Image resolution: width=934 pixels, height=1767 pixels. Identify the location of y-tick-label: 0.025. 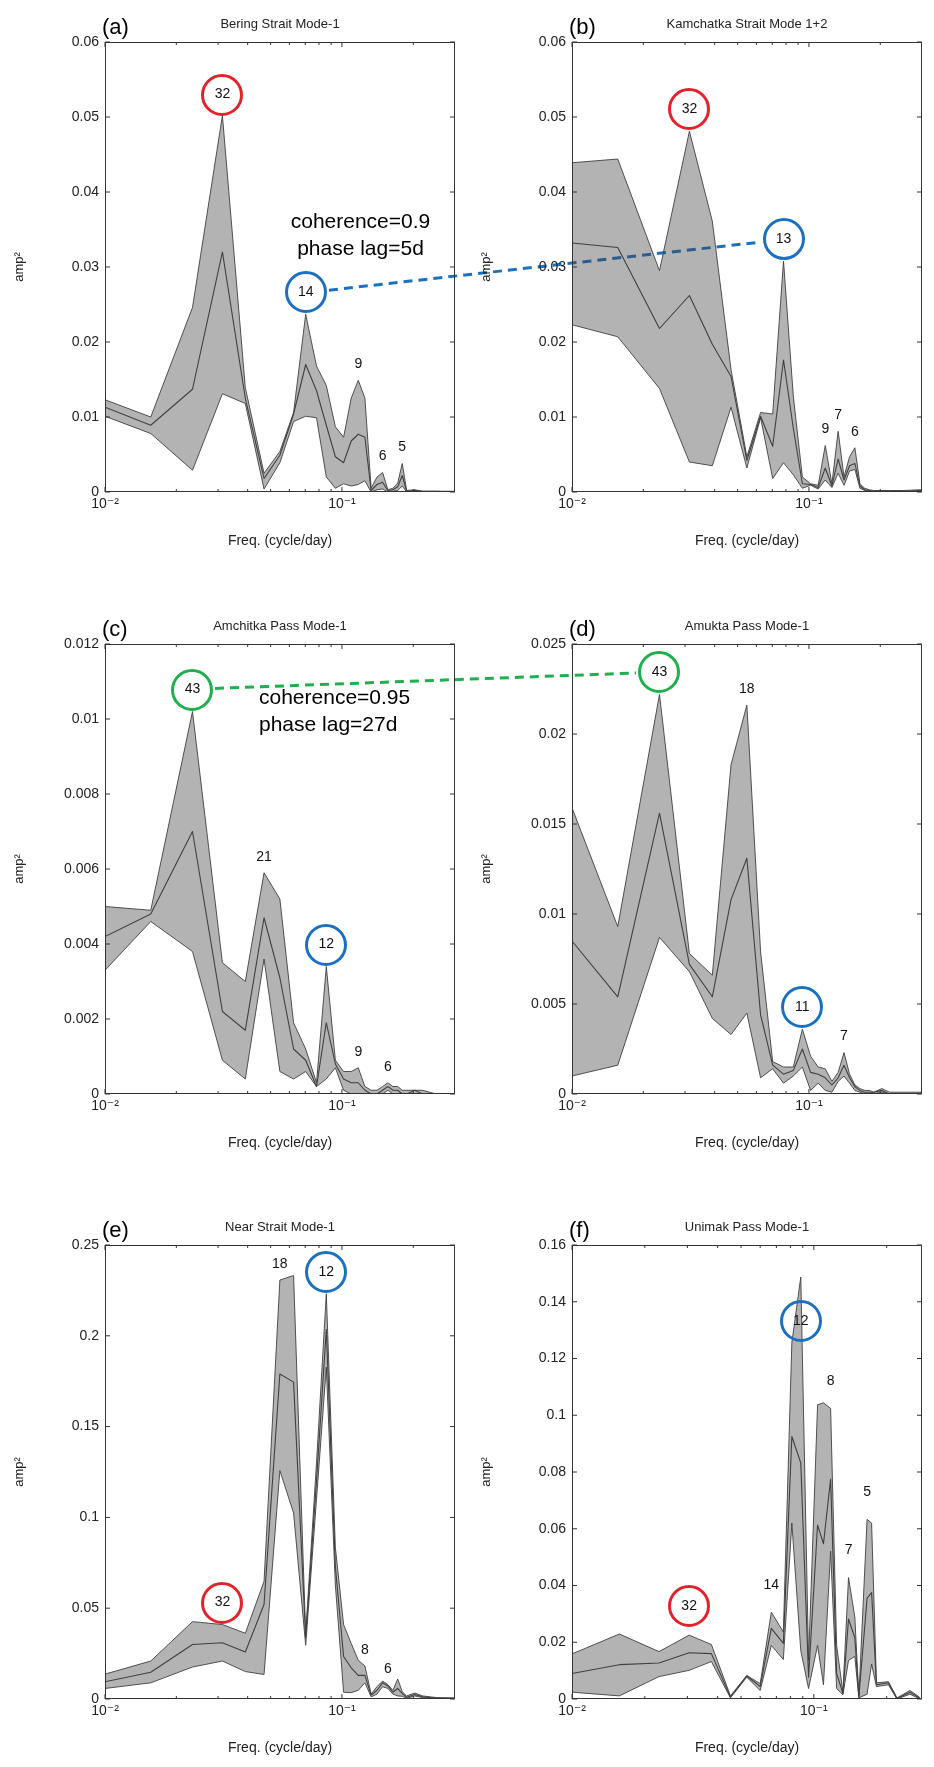
(548, 642).